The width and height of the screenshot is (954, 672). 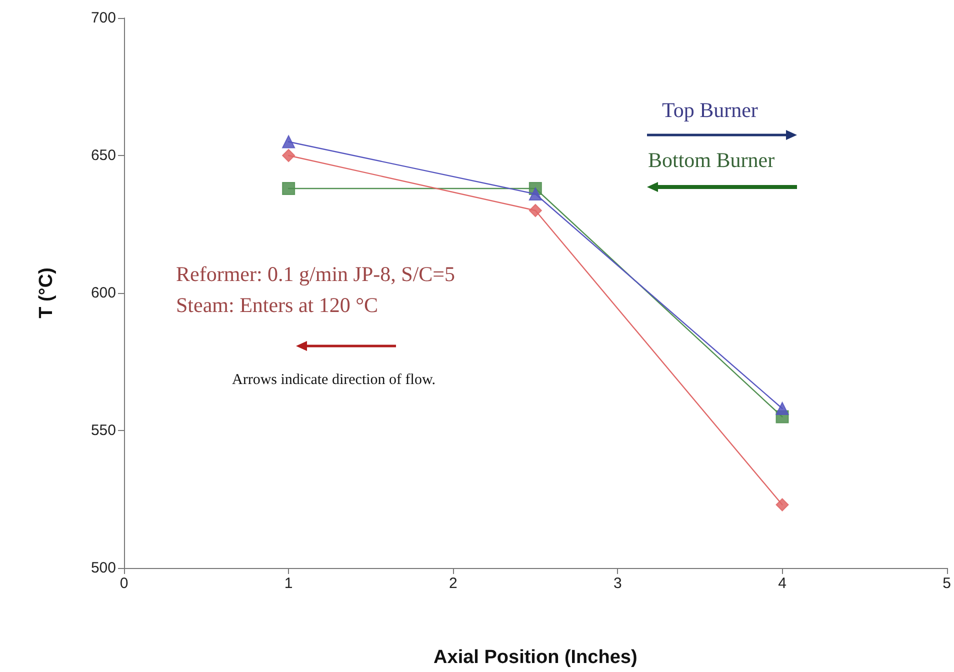 What do you see at coordinates (277, 305) in the screenshot?
I see `annotation: Steam: Enters at 120 °C` at bounding box center [277, 305].